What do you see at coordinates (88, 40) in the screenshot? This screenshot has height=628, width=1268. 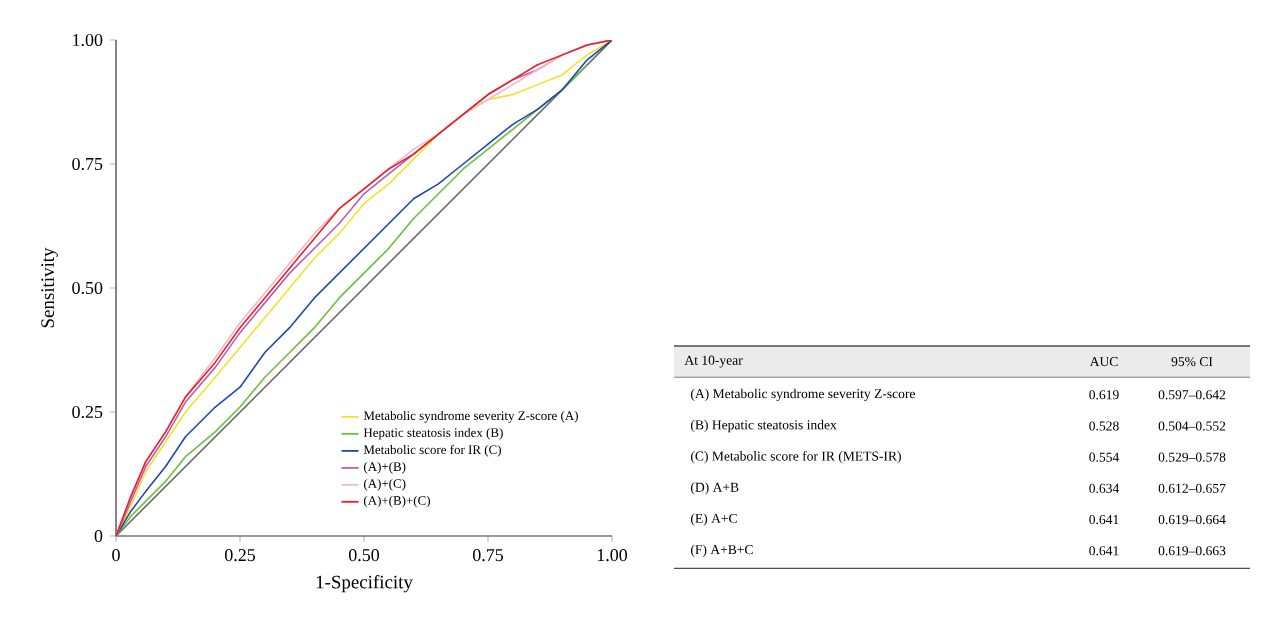 I see `y-tick-label: 1.00` at bounding box center [88, 40].